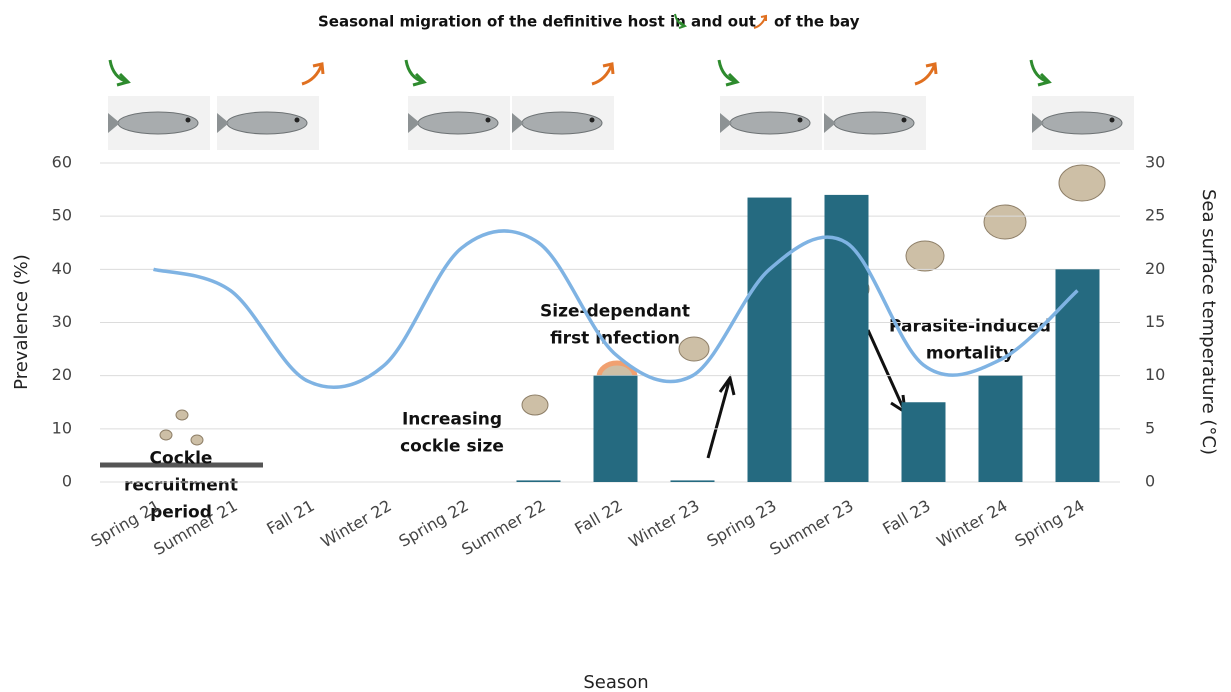 The height and width of the screenshot is (692, 1231). What do you see at coordinates (811, 527) in the screenshot?
I see `x-tick-label: Summer 23` at bounding box center [811, 527].